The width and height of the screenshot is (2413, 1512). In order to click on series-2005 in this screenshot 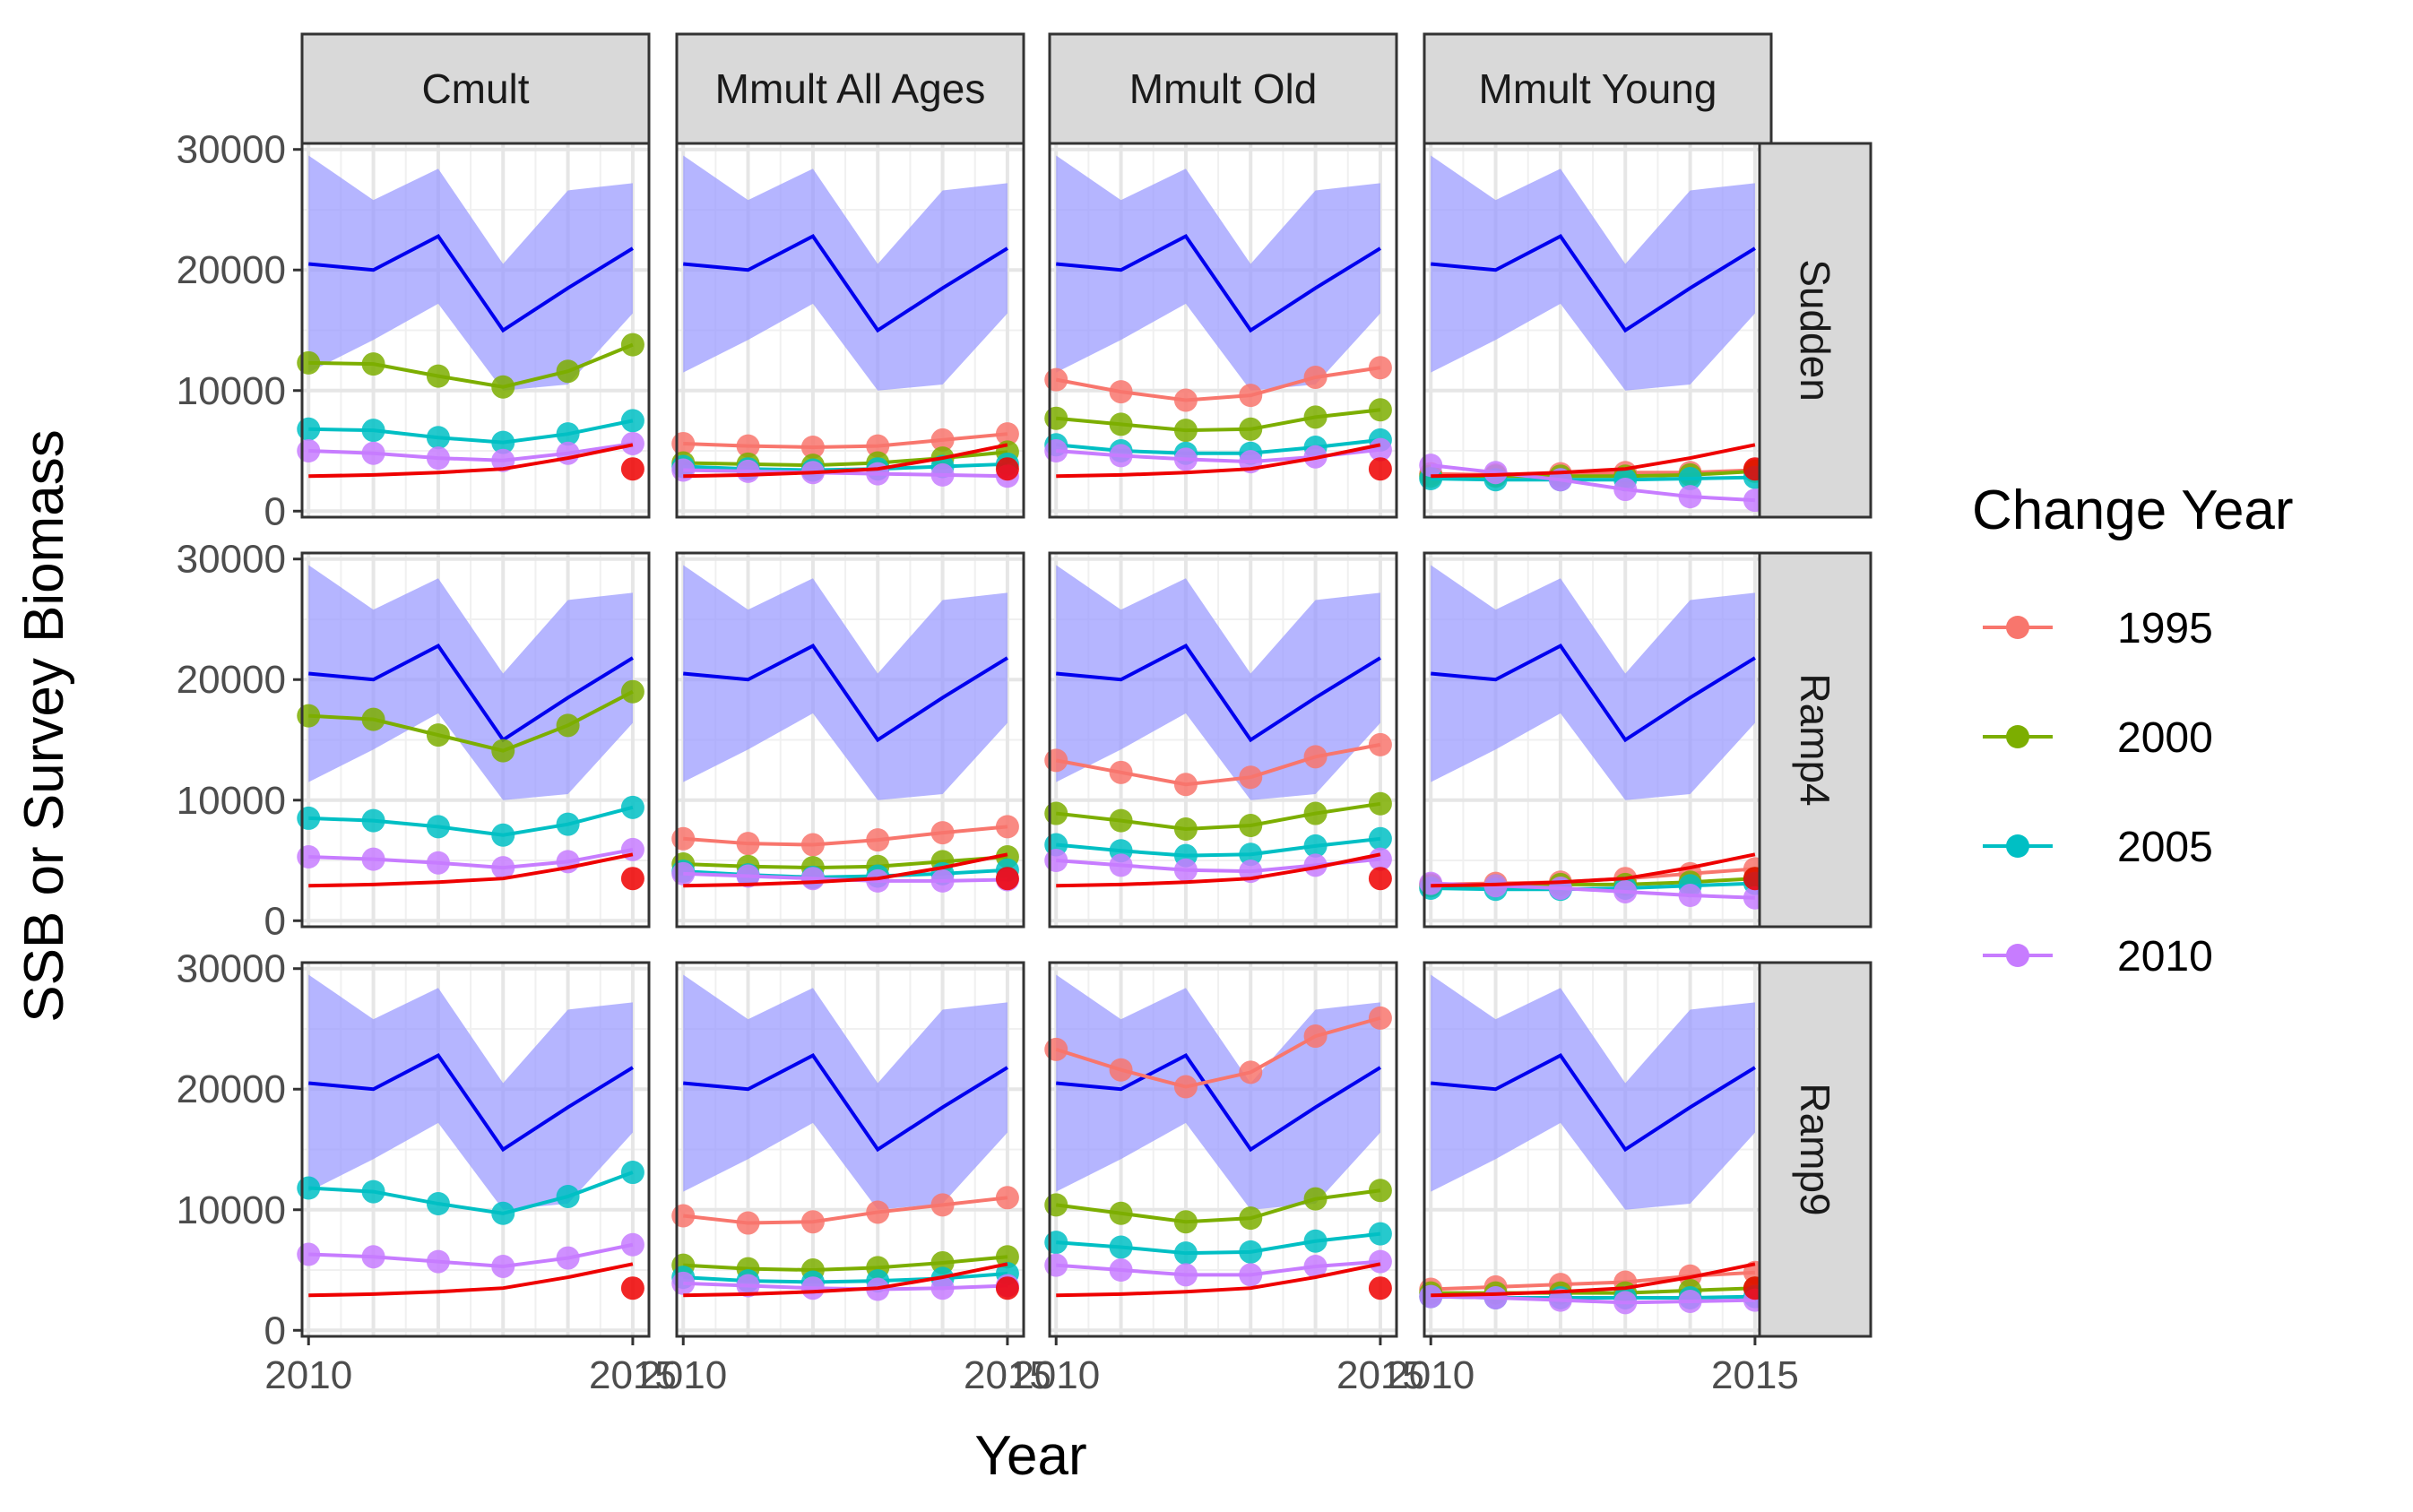, I will do `click(1218, 847)`.